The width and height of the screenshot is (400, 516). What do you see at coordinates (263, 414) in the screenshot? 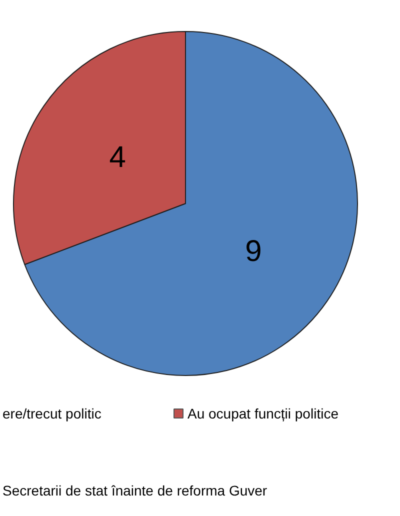
I see `legend-label: Au ocupat funcții politice` at bounding box center [263, 414].